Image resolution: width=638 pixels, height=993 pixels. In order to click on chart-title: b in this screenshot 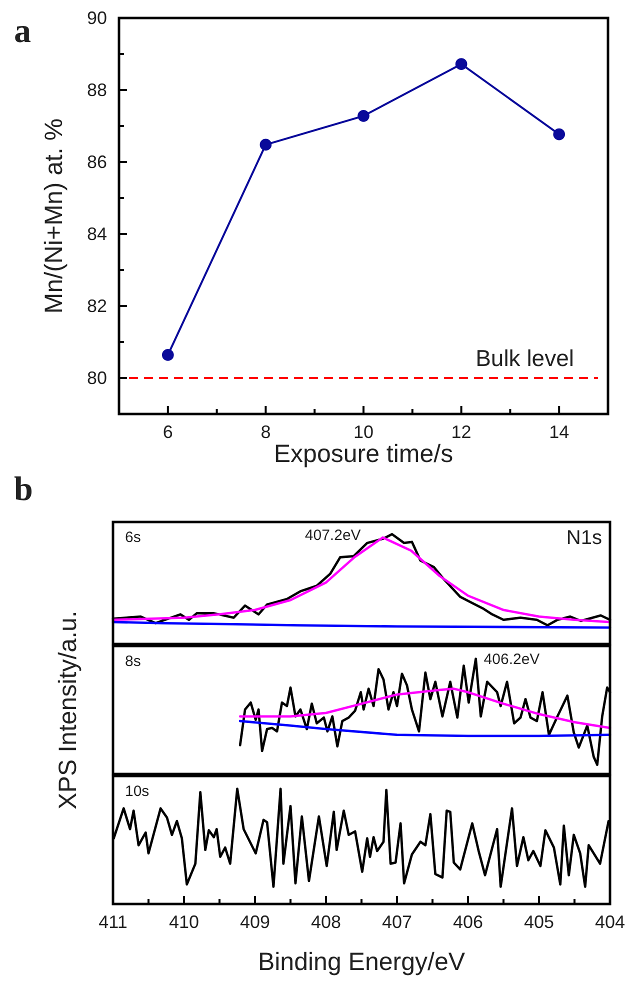, I will do `click(23, 489)`.